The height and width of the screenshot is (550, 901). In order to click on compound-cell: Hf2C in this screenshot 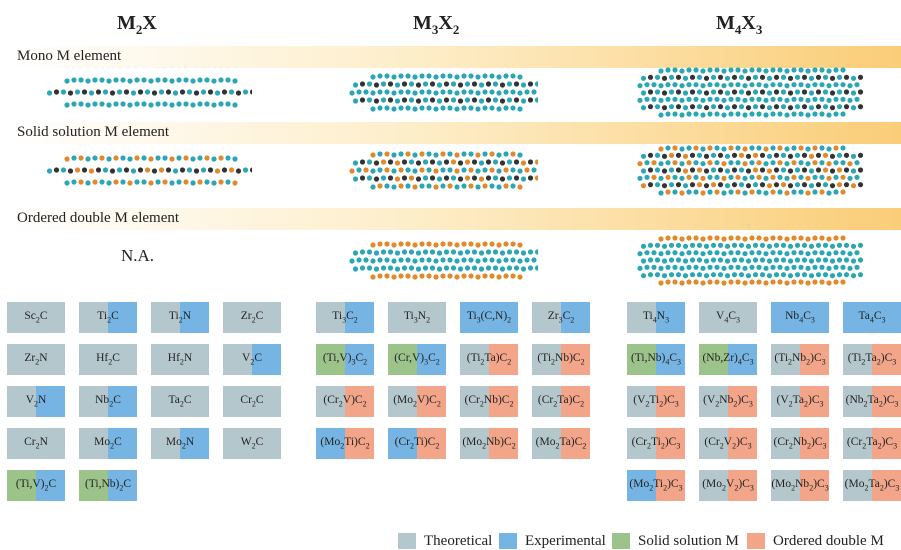, I will do `click(108, 359)`.